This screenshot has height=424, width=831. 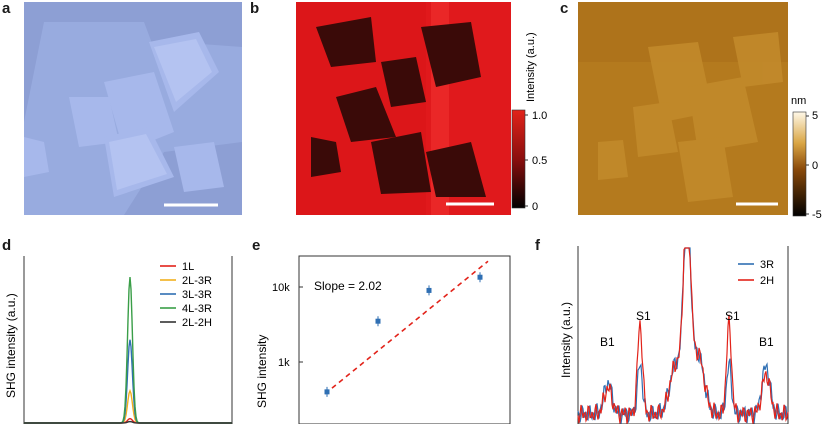 What do you see at coordinates (566, 340) in the screenshot?
I see `panel-f-ylabel: Intensity (a.u.)` at bounding box center [566, 340].